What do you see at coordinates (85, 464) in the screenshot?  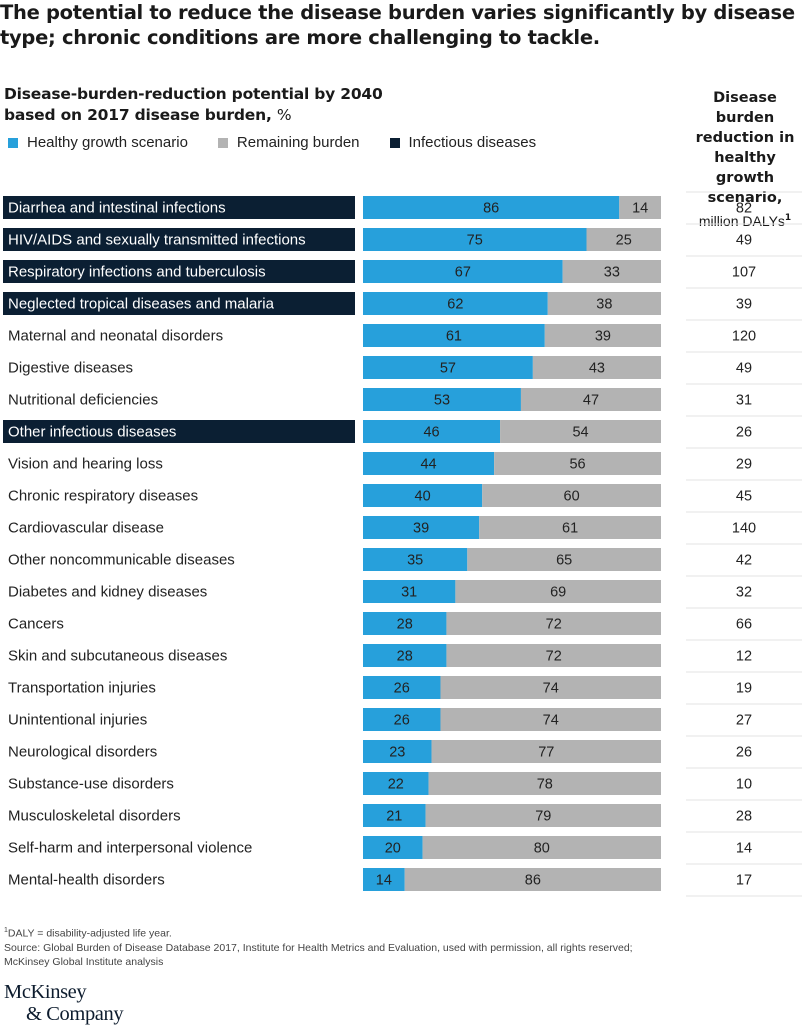 I see `row-label: Vision and hearing loss` at bounding box center [85, 464].